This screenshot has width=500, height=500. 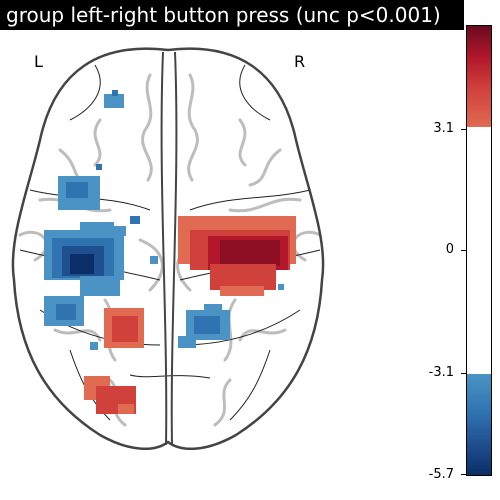 I want to click on colorbar-tick-label: -5.7, so click(x=424, y=474).